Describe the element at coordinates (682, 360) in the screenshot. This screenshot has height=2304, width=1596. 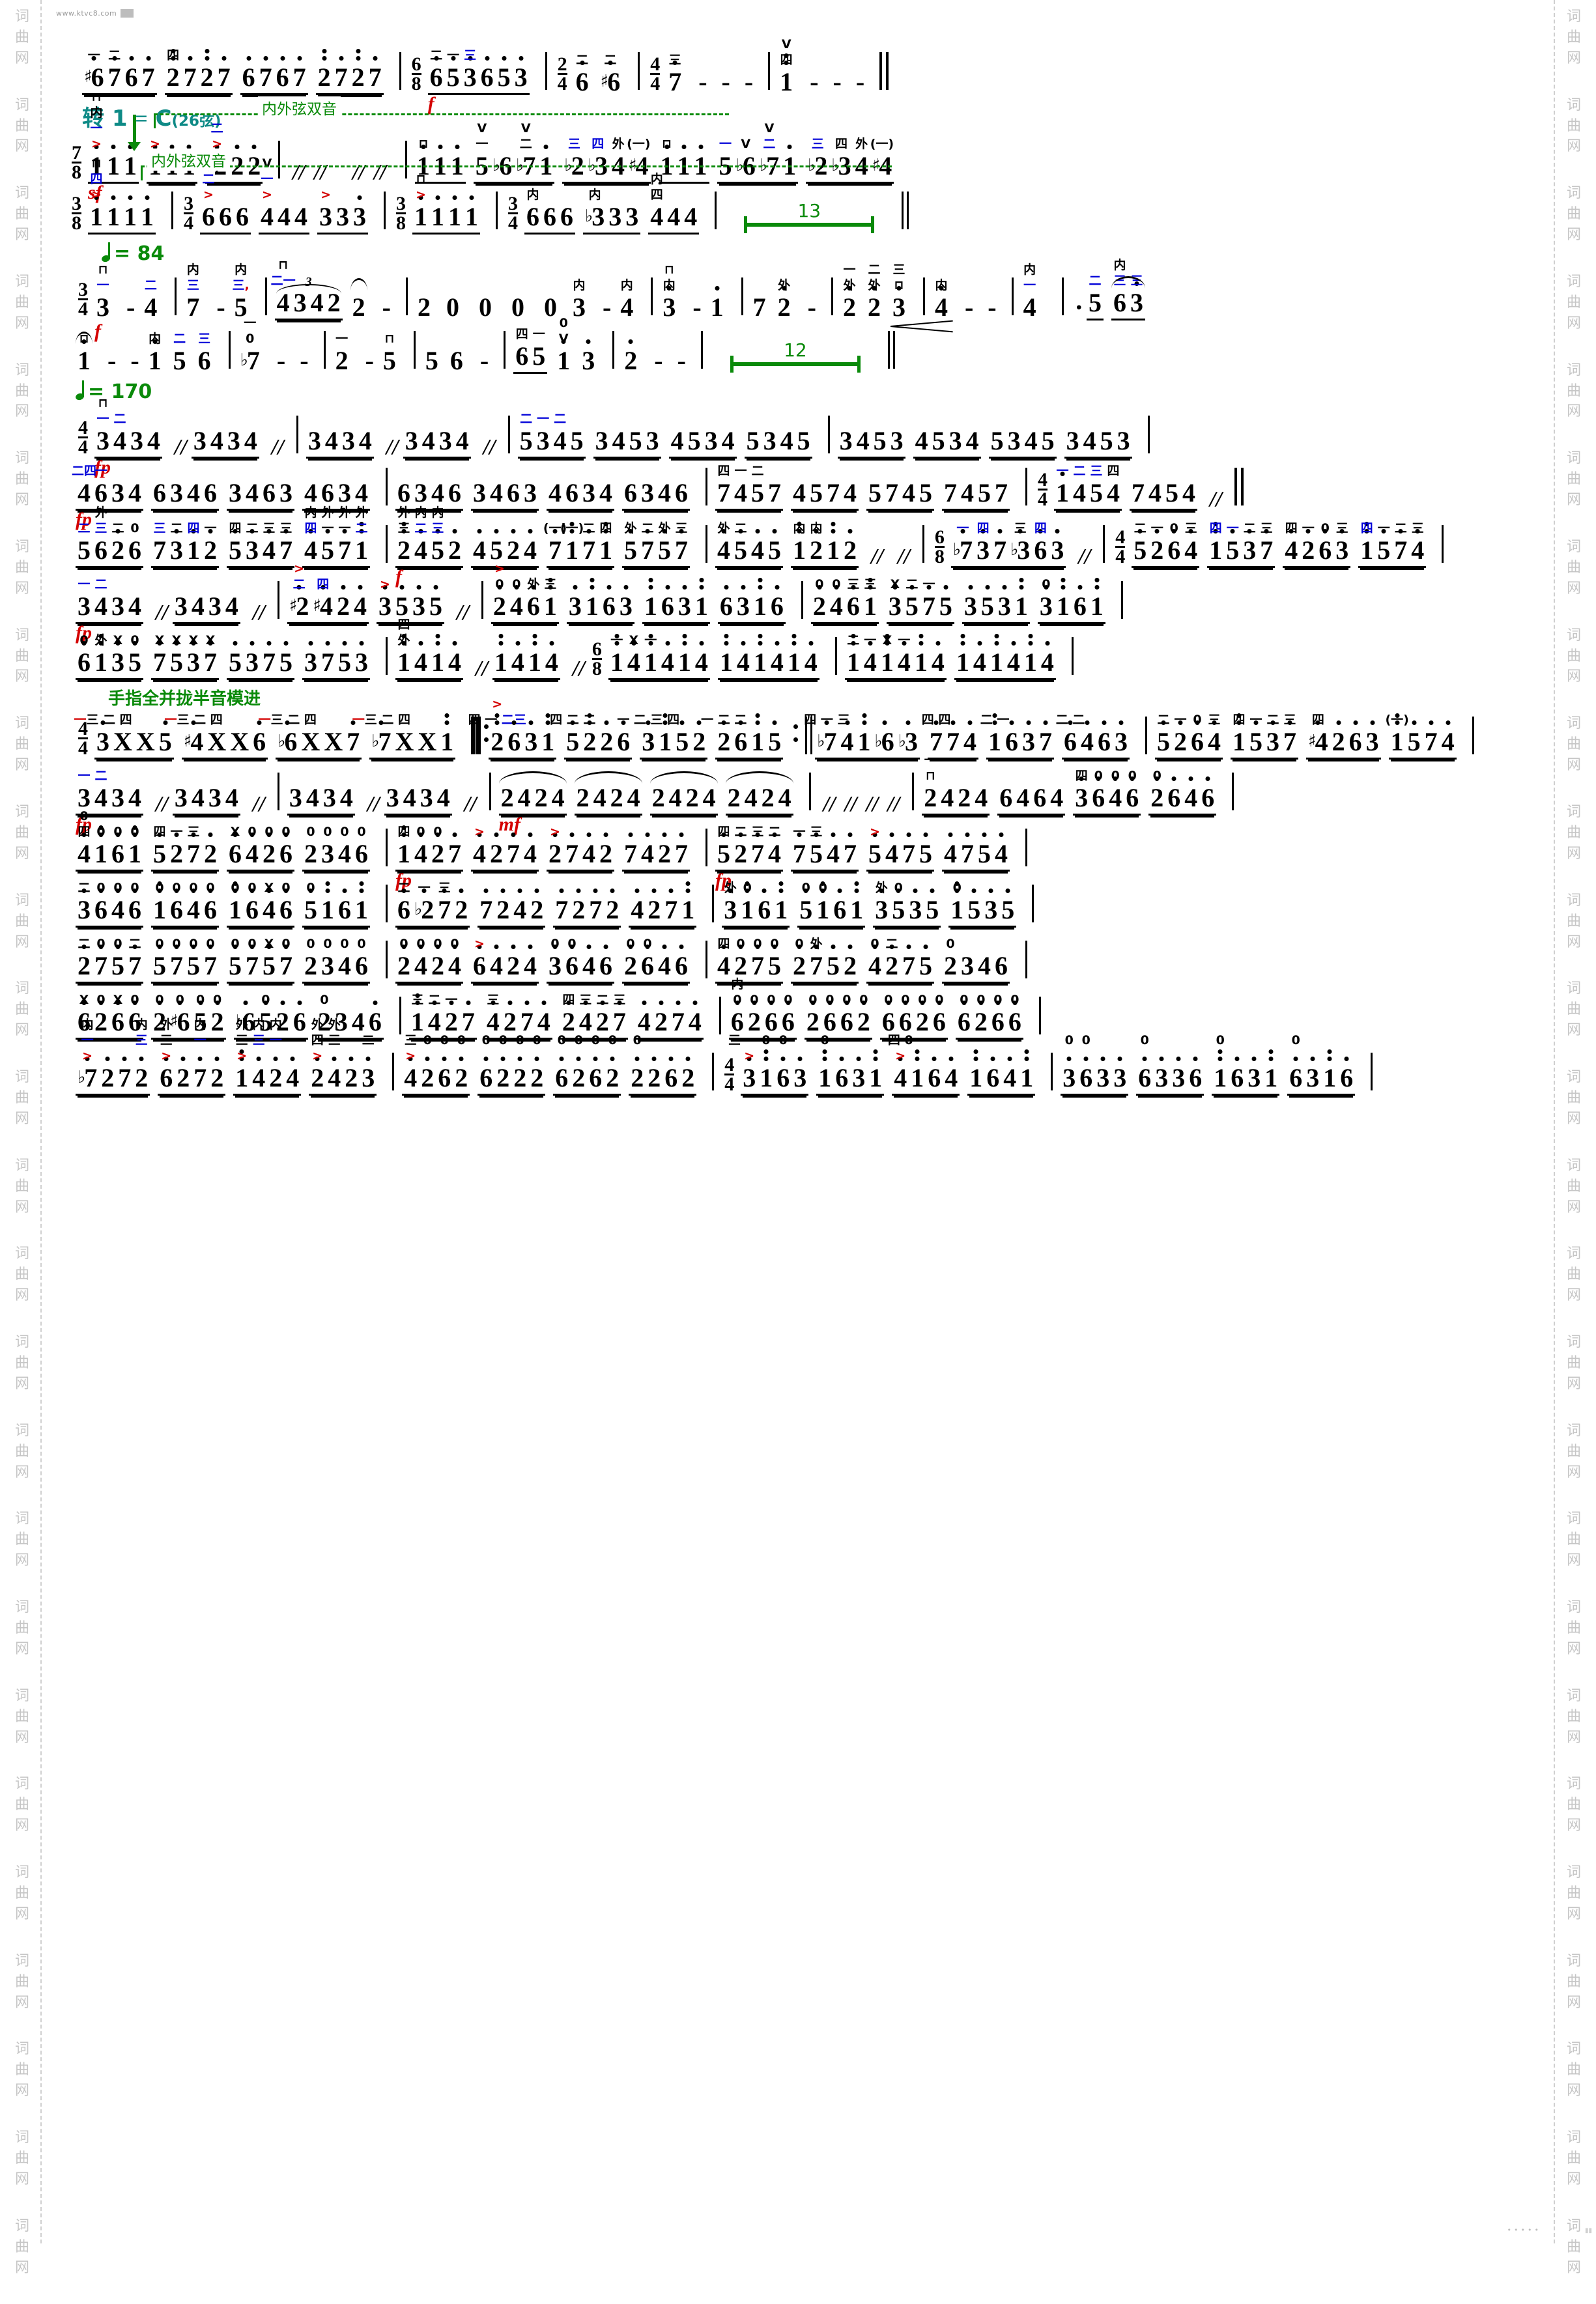
I see `duration-dash: -` at that location.